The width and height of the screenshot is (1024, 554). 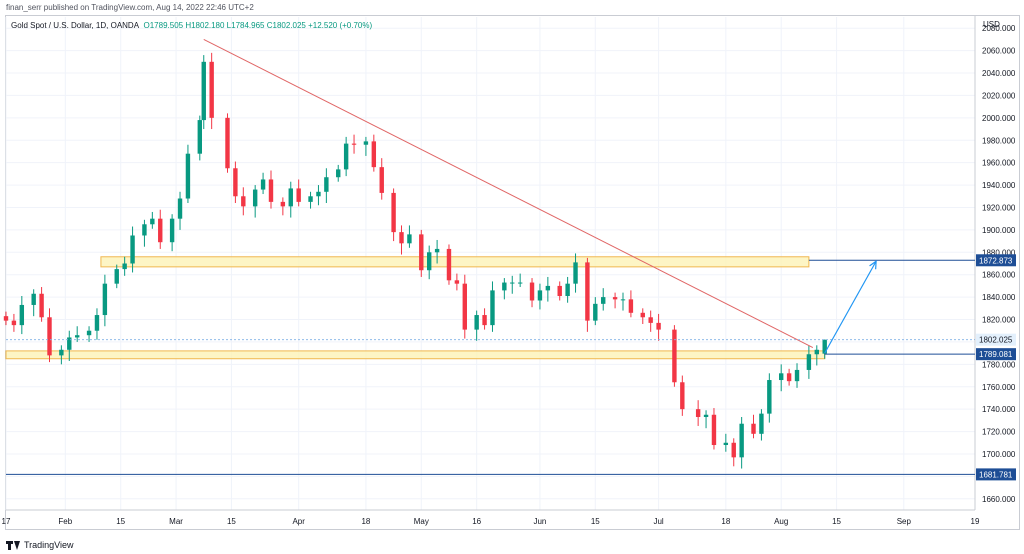 I want to click on y-tick-label: 2020.000, so click(x=999, y=95).